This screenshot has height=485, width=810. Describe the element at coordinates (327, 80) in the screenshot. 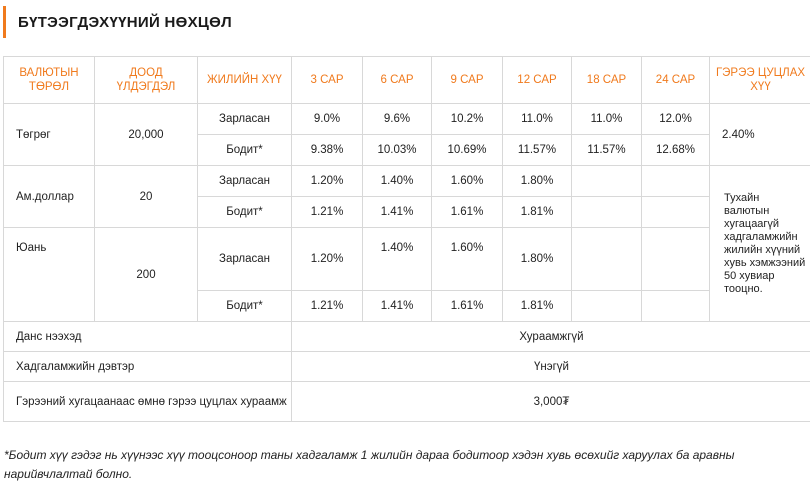

I see `header-3-month: 3 САР` at that location.